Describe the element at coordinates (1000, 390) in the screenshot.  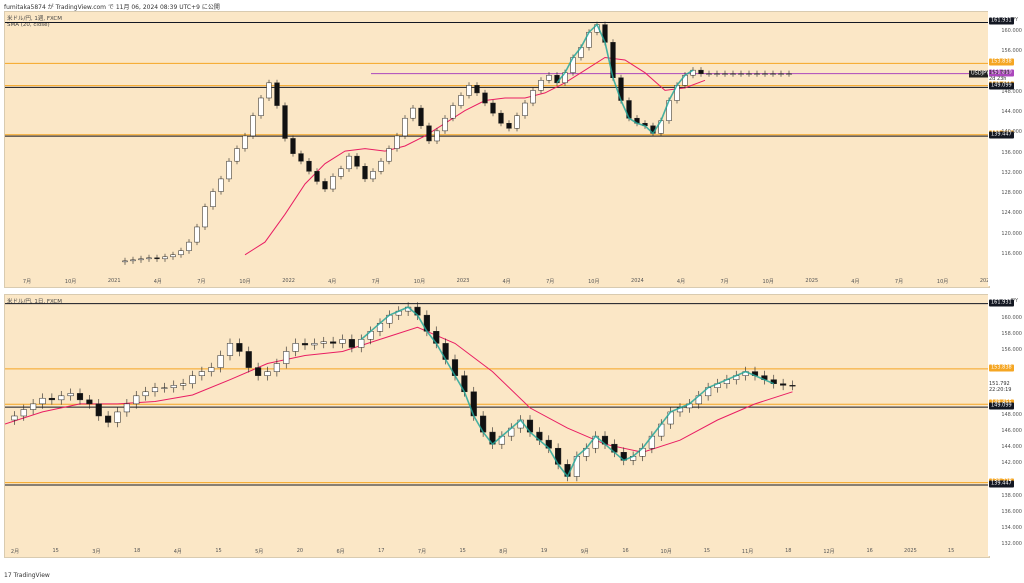
I see `bar-countdown: 22:20:19` at that location.